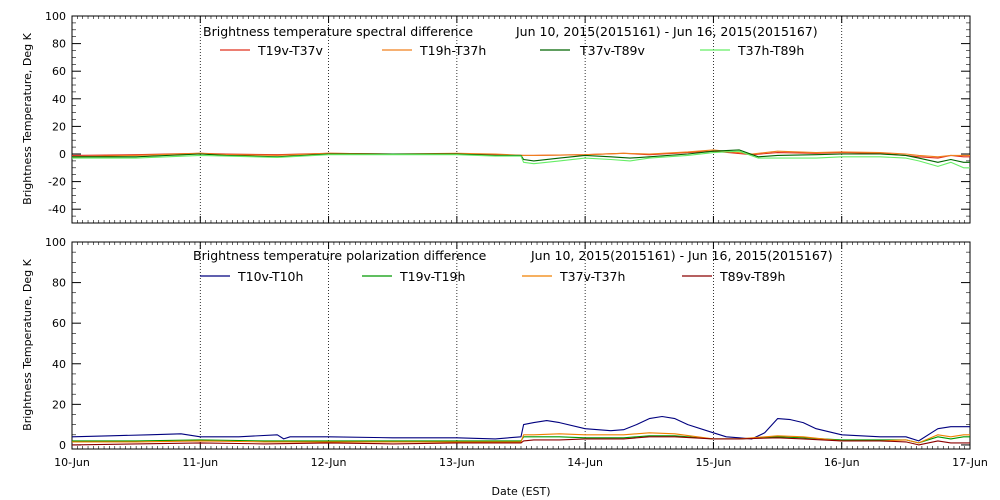  What do you see at coordinates (59, 71) in the screenshot?
I see `top-y-tick-label: 60` at bounding box center [59, 71].